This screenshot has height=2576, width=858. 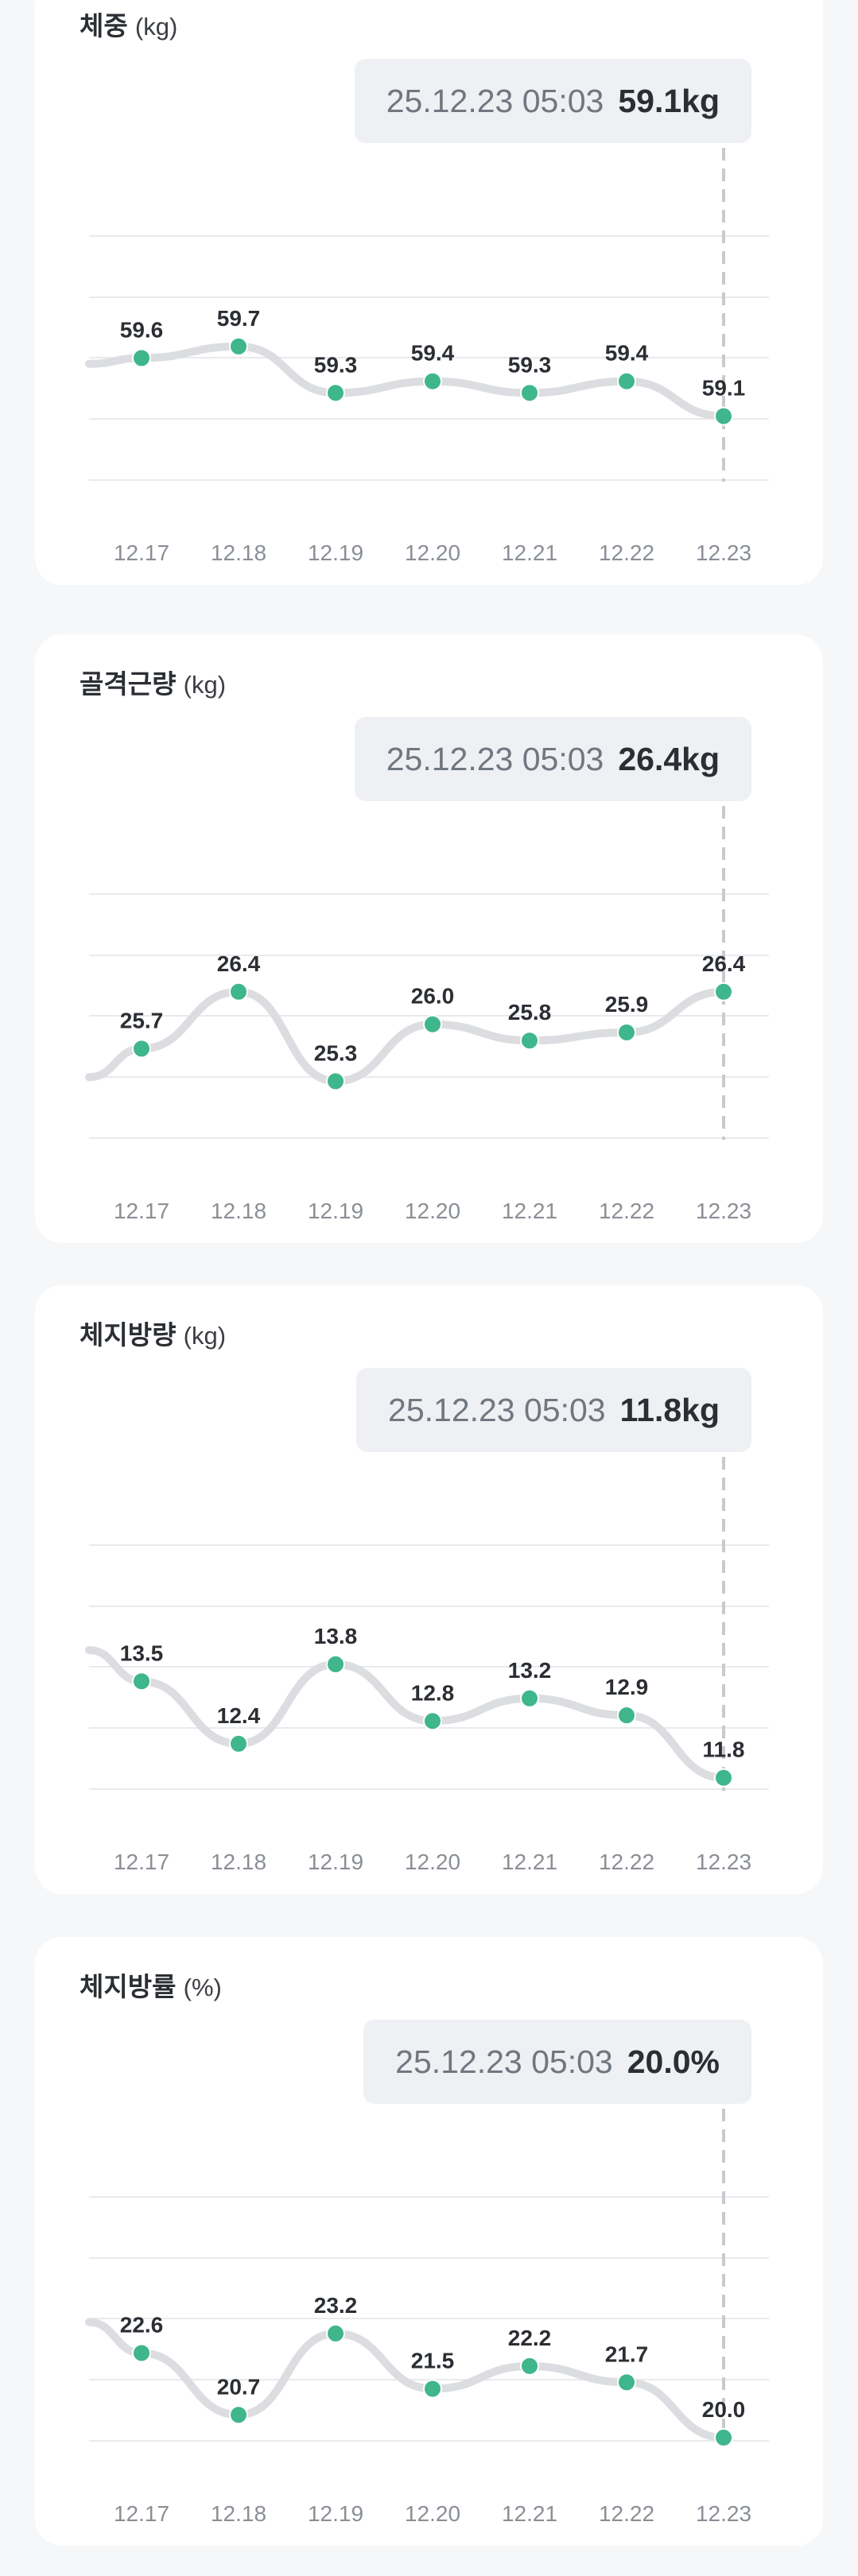 What do you see at coordinates (669, 1409) in the screenshot?
I see `tooltip-value: 11.8kg` at bounding box center [669, 1409].